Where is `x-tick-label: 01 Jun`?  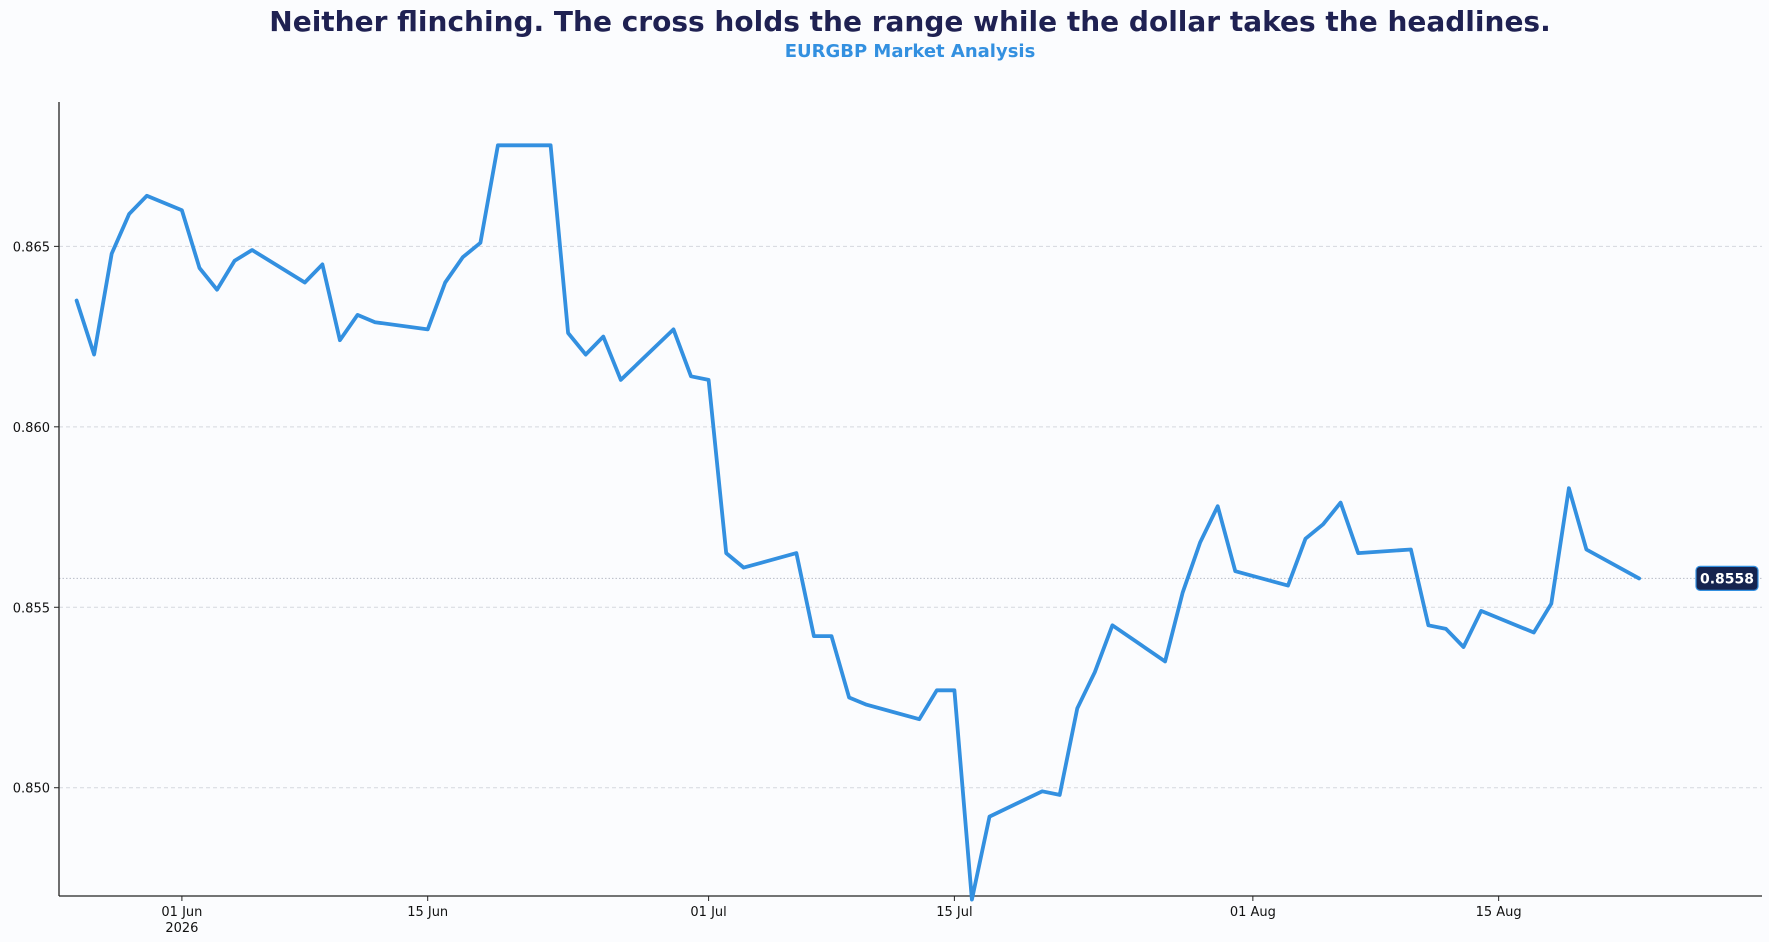 x-tick-label: 01 Jun is located at coordinates (181, 912).